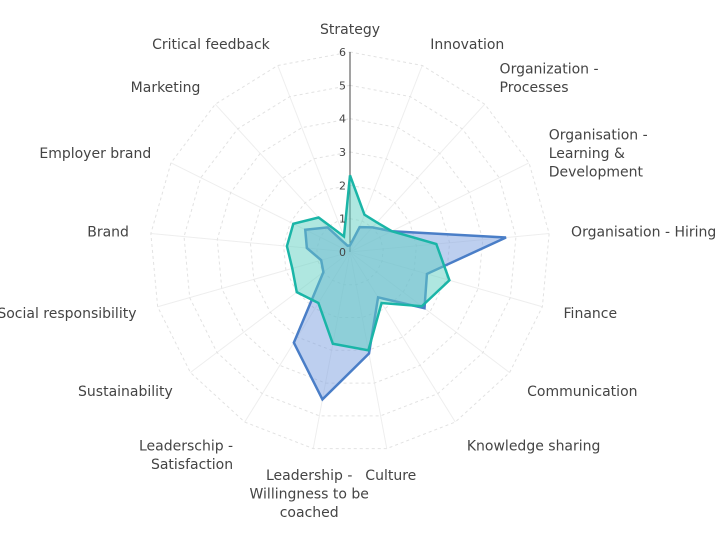  Describe the element at coordinates (309, 494) in the screenshot. I see `category-label: Leadership -Willingness to be coached` at that location.